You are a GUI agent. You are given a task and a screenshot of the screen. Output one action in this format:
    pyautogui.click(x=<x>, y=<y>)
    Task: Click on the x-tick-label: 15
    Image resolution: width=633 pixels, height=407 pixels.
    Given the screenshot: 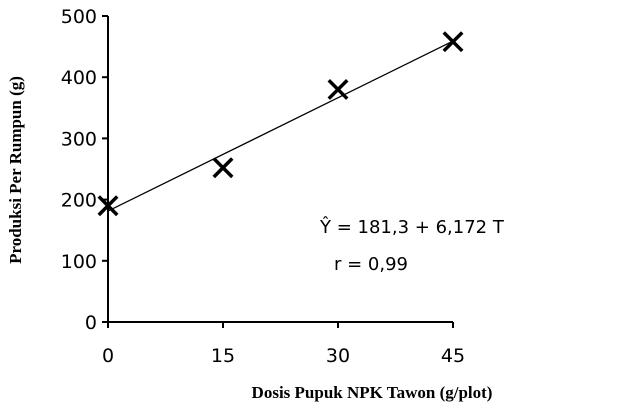 What is the action you would take?
    pyautogui.click(x=223, y=356)
    